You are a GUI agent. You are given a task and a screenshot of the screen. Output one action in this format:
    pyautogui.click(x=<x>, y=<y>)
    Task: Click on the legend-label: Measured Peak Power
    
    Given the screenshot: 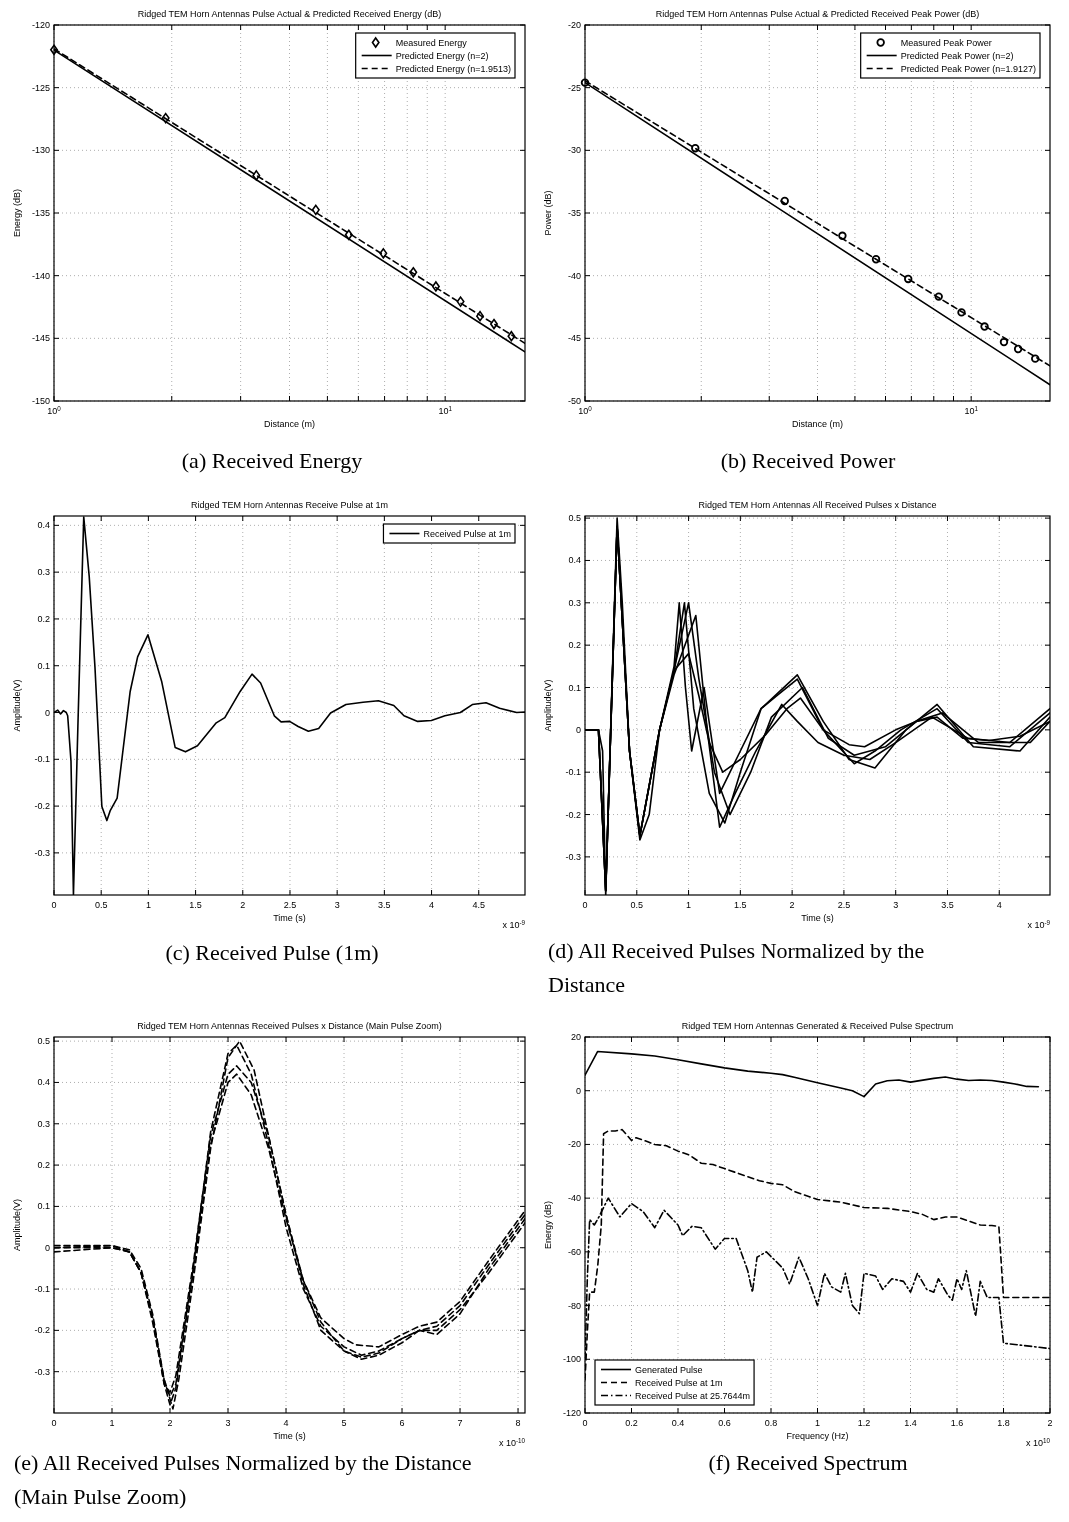 What is the action you would take?
    pyautogui.click(x=946, y=42)
    